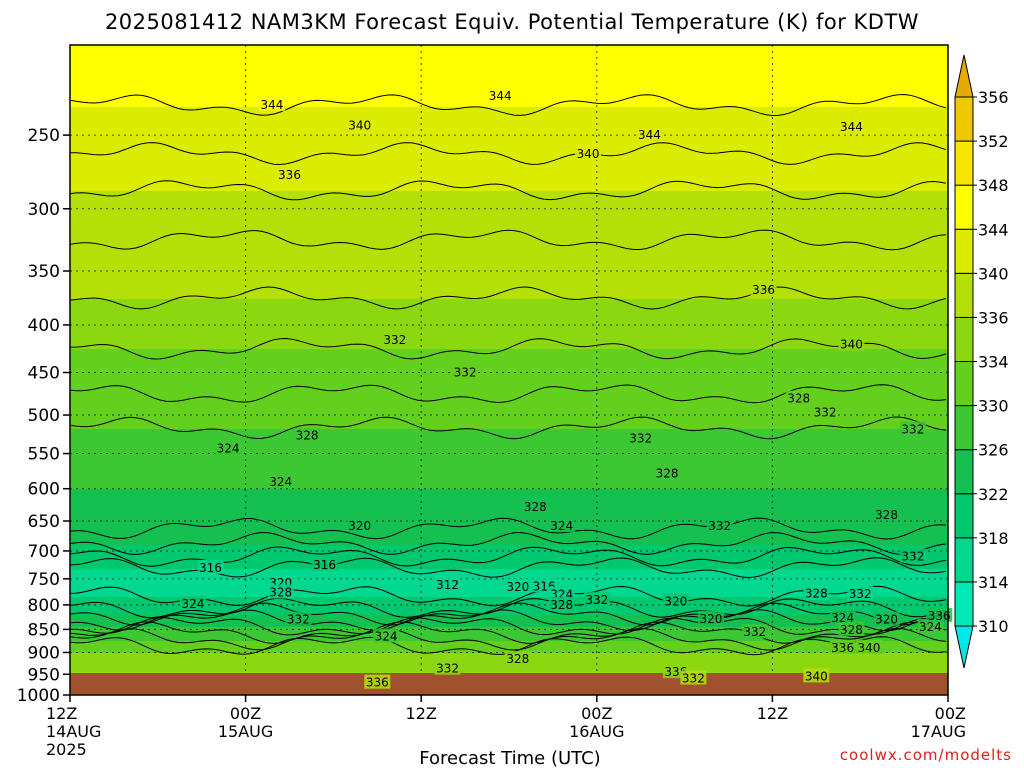  What do you see at coordinates (675, 601) in the screenshot?
I see `contour-label-text: 320` at bounding box center [675, 601].